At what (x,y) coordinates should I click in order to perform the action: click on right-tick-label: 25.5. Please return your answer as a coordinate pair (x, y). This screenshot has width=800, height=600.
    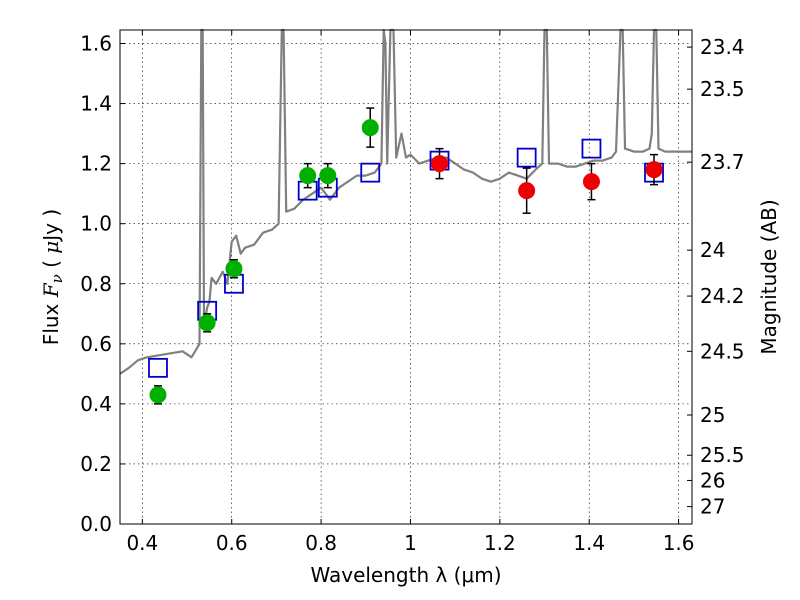
    Looking at the image, I should click on (722, 455).